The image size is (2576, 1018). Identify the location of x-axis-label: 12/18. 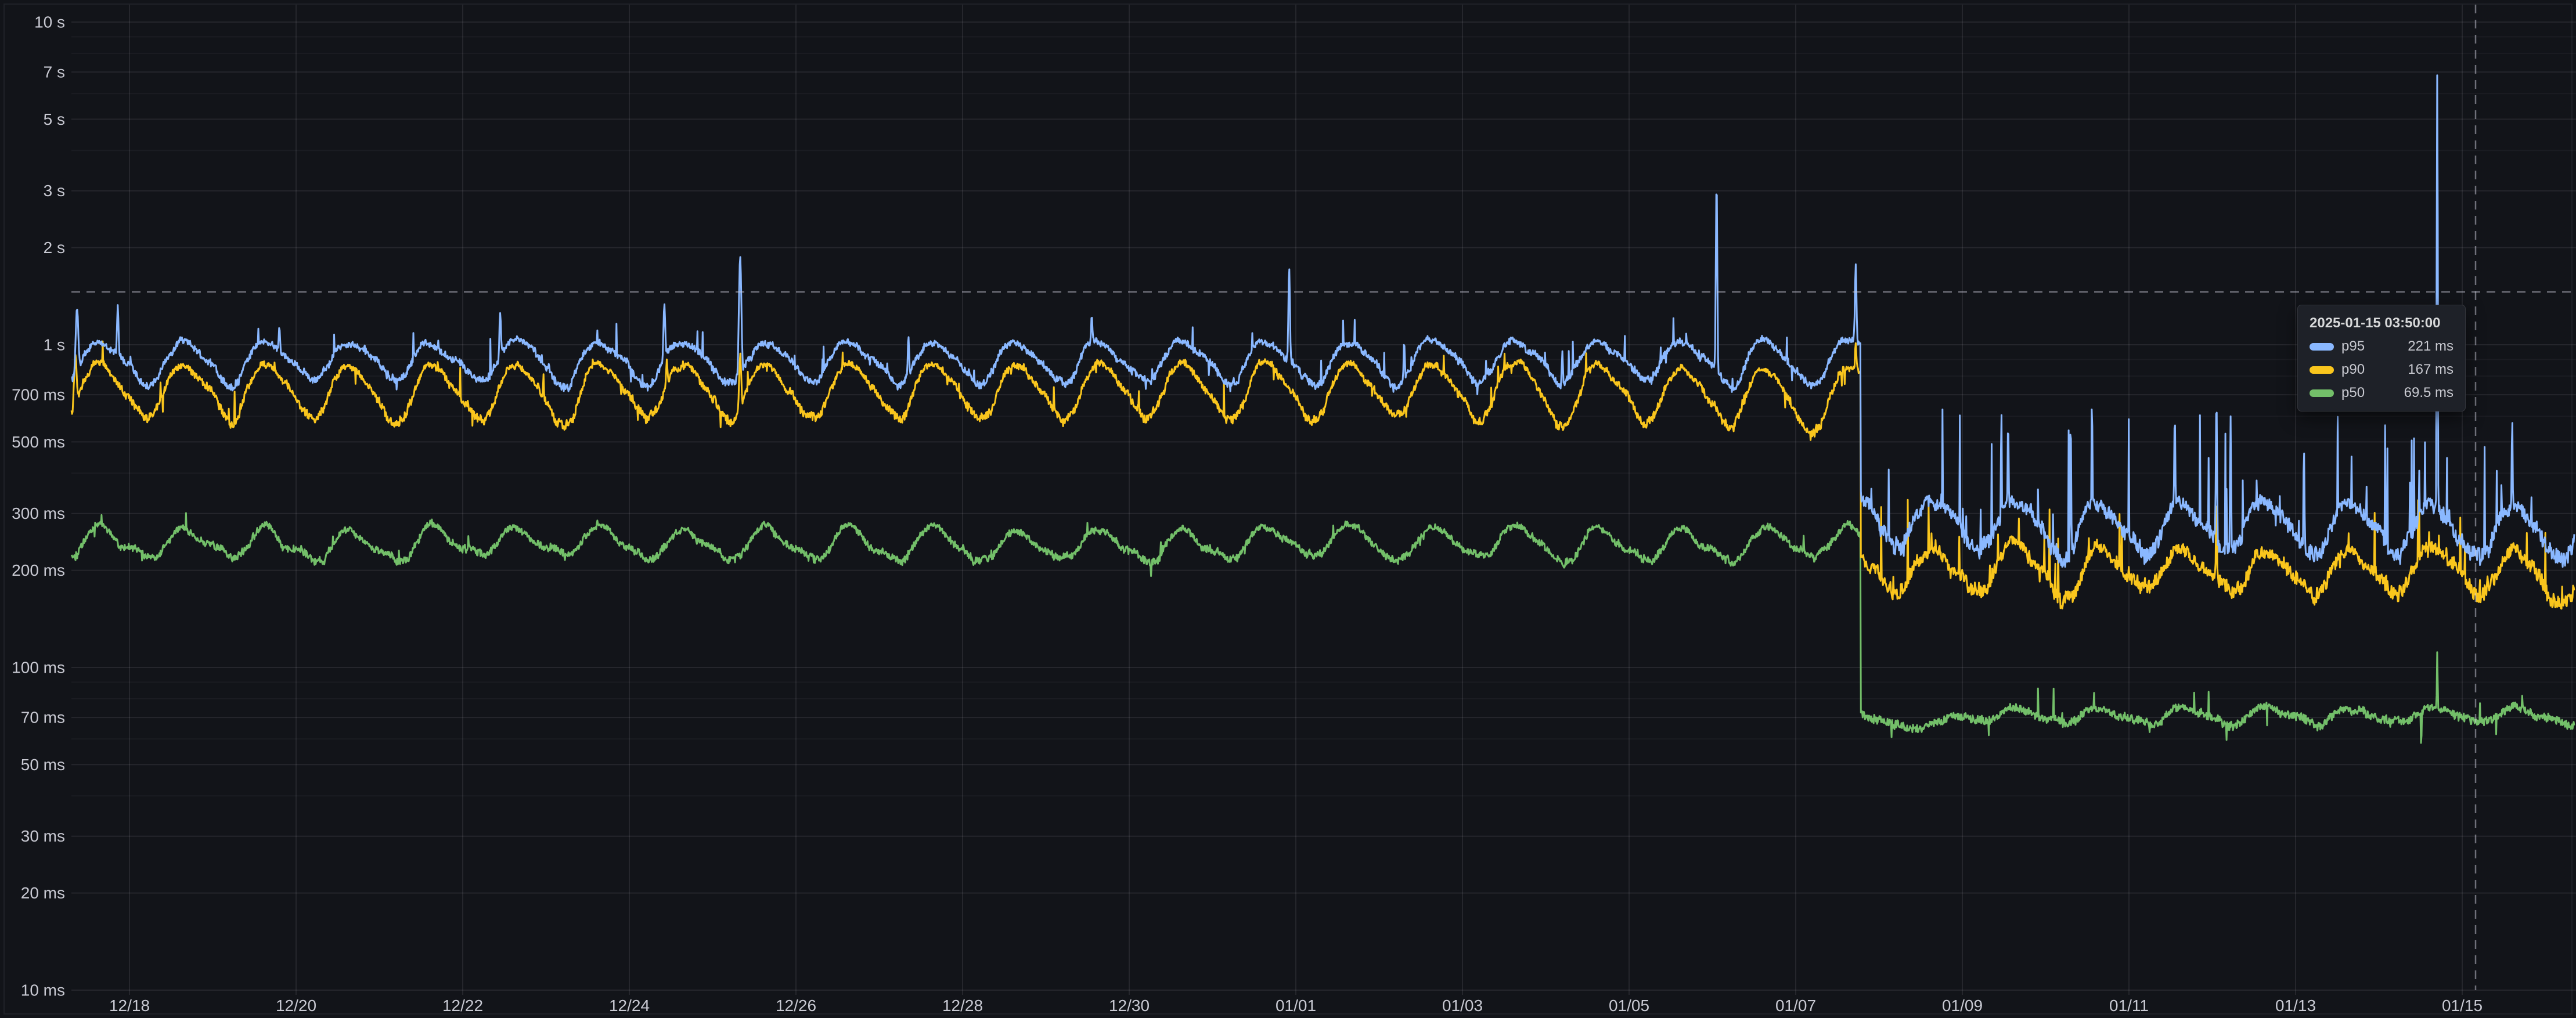
(129, 1006).